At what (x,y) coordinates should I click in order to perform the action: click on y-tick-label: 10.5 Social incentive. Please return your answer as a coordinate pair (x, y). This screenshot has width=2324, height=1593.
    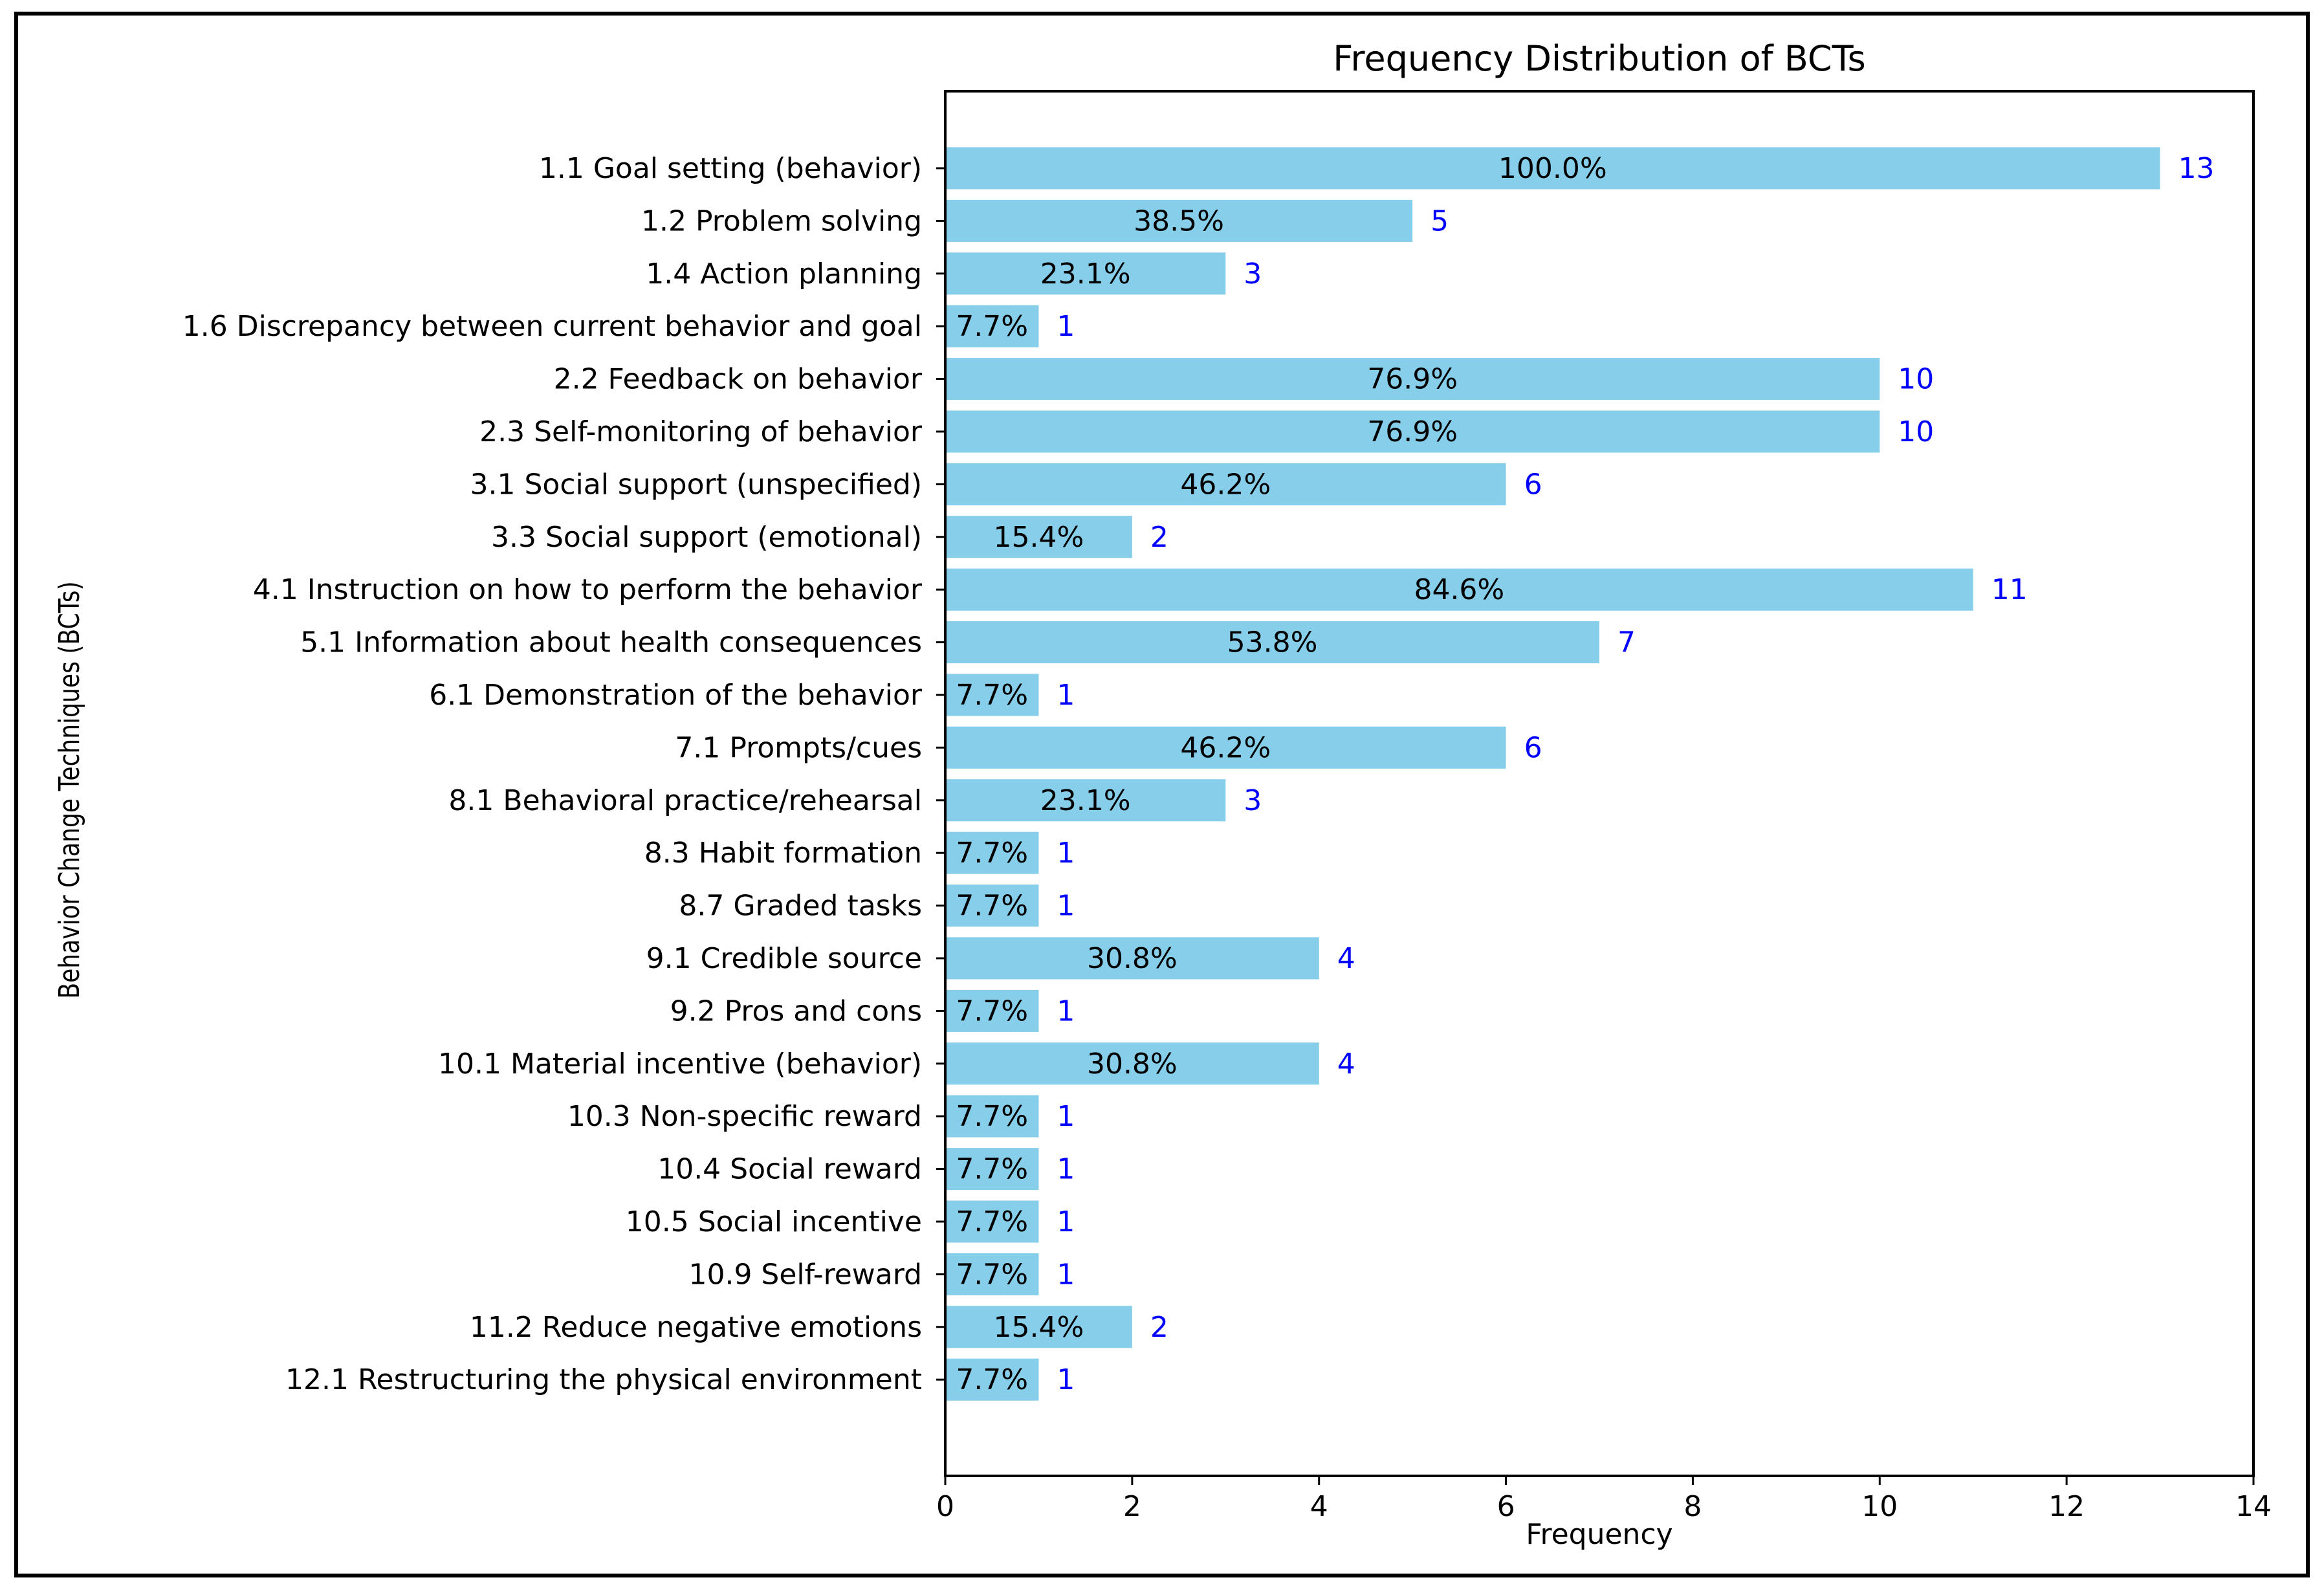
    Looking at the image, I should click on (774, 1221).